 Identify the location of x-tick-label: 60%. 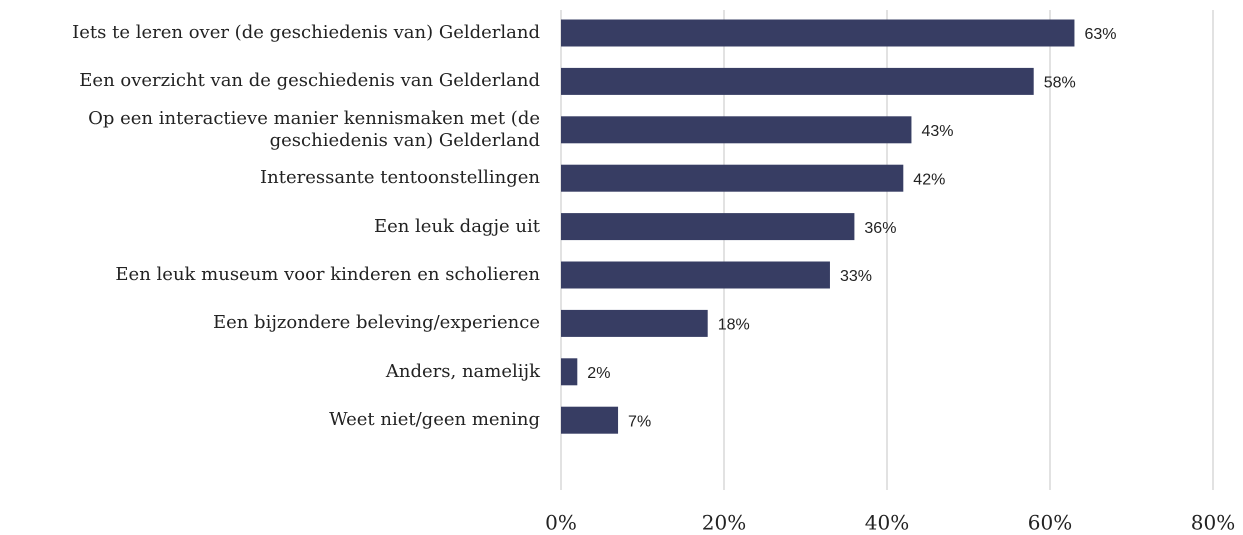
(1050, 523).